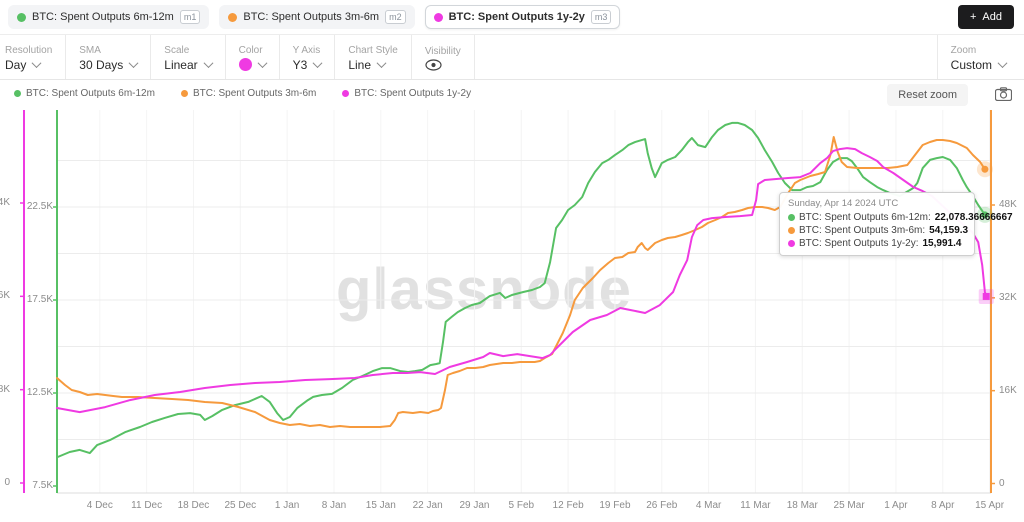 This screenshot has width=1024, height=522. What do you see at coordinates (843, 203) in the screenshot?
I see `tooltip-date: Sunday, Apr 14 2024 UTC` at bounding box center [843, 203].